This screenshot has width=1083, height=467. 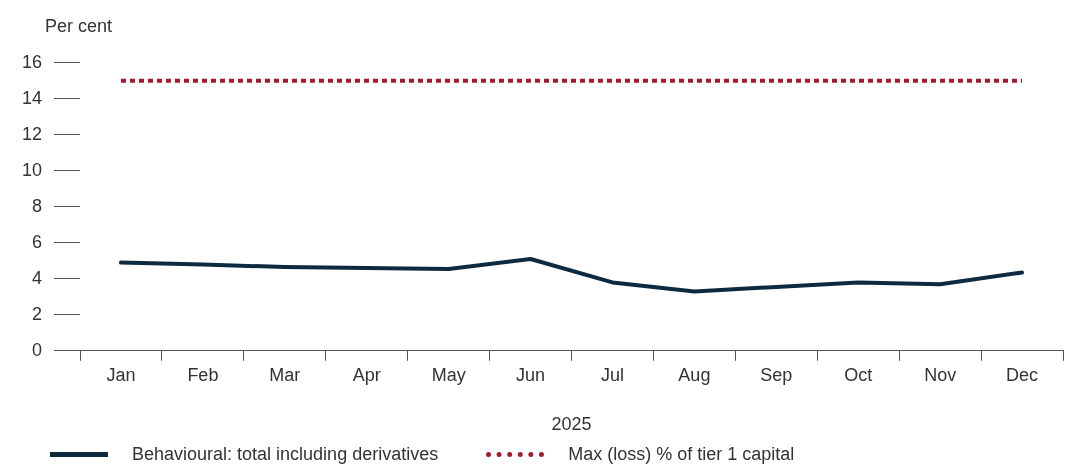 What do you see at coordinates (37, 349) in the screenshot?
I see `y-tick-label: 0` at bounding box center [37, 349].